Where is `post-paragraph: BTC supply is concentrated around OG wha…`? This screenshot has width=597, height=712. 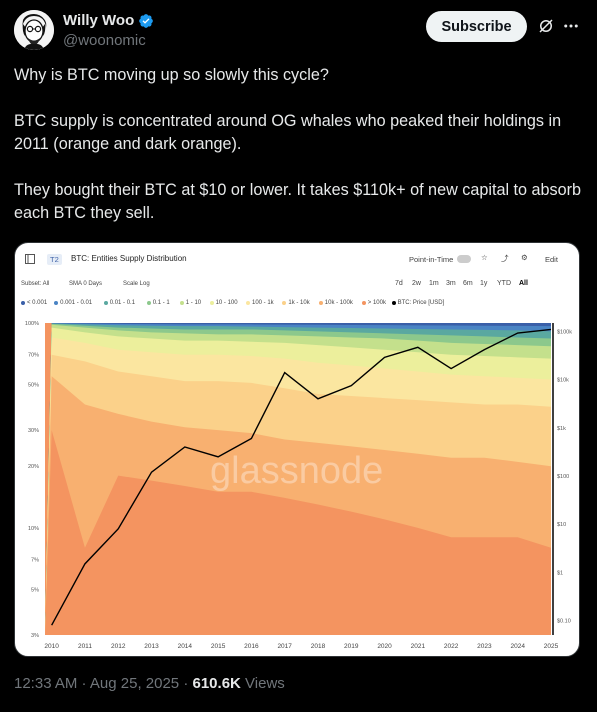
post-paragraph: BTC supply is concentrated around OG wha… is located at coordinates (290, 132).